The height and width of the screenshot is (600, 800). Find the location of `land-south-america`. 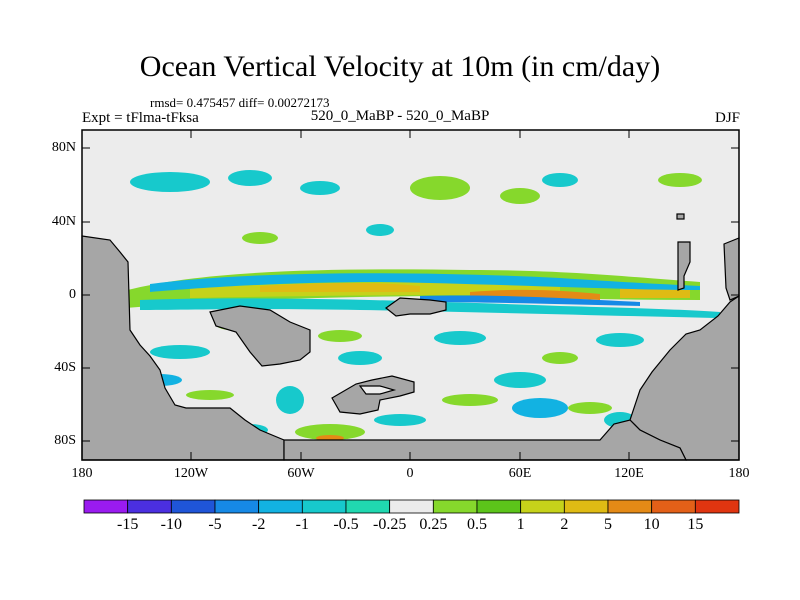

land-south-america is located at coordinates (260, 336).